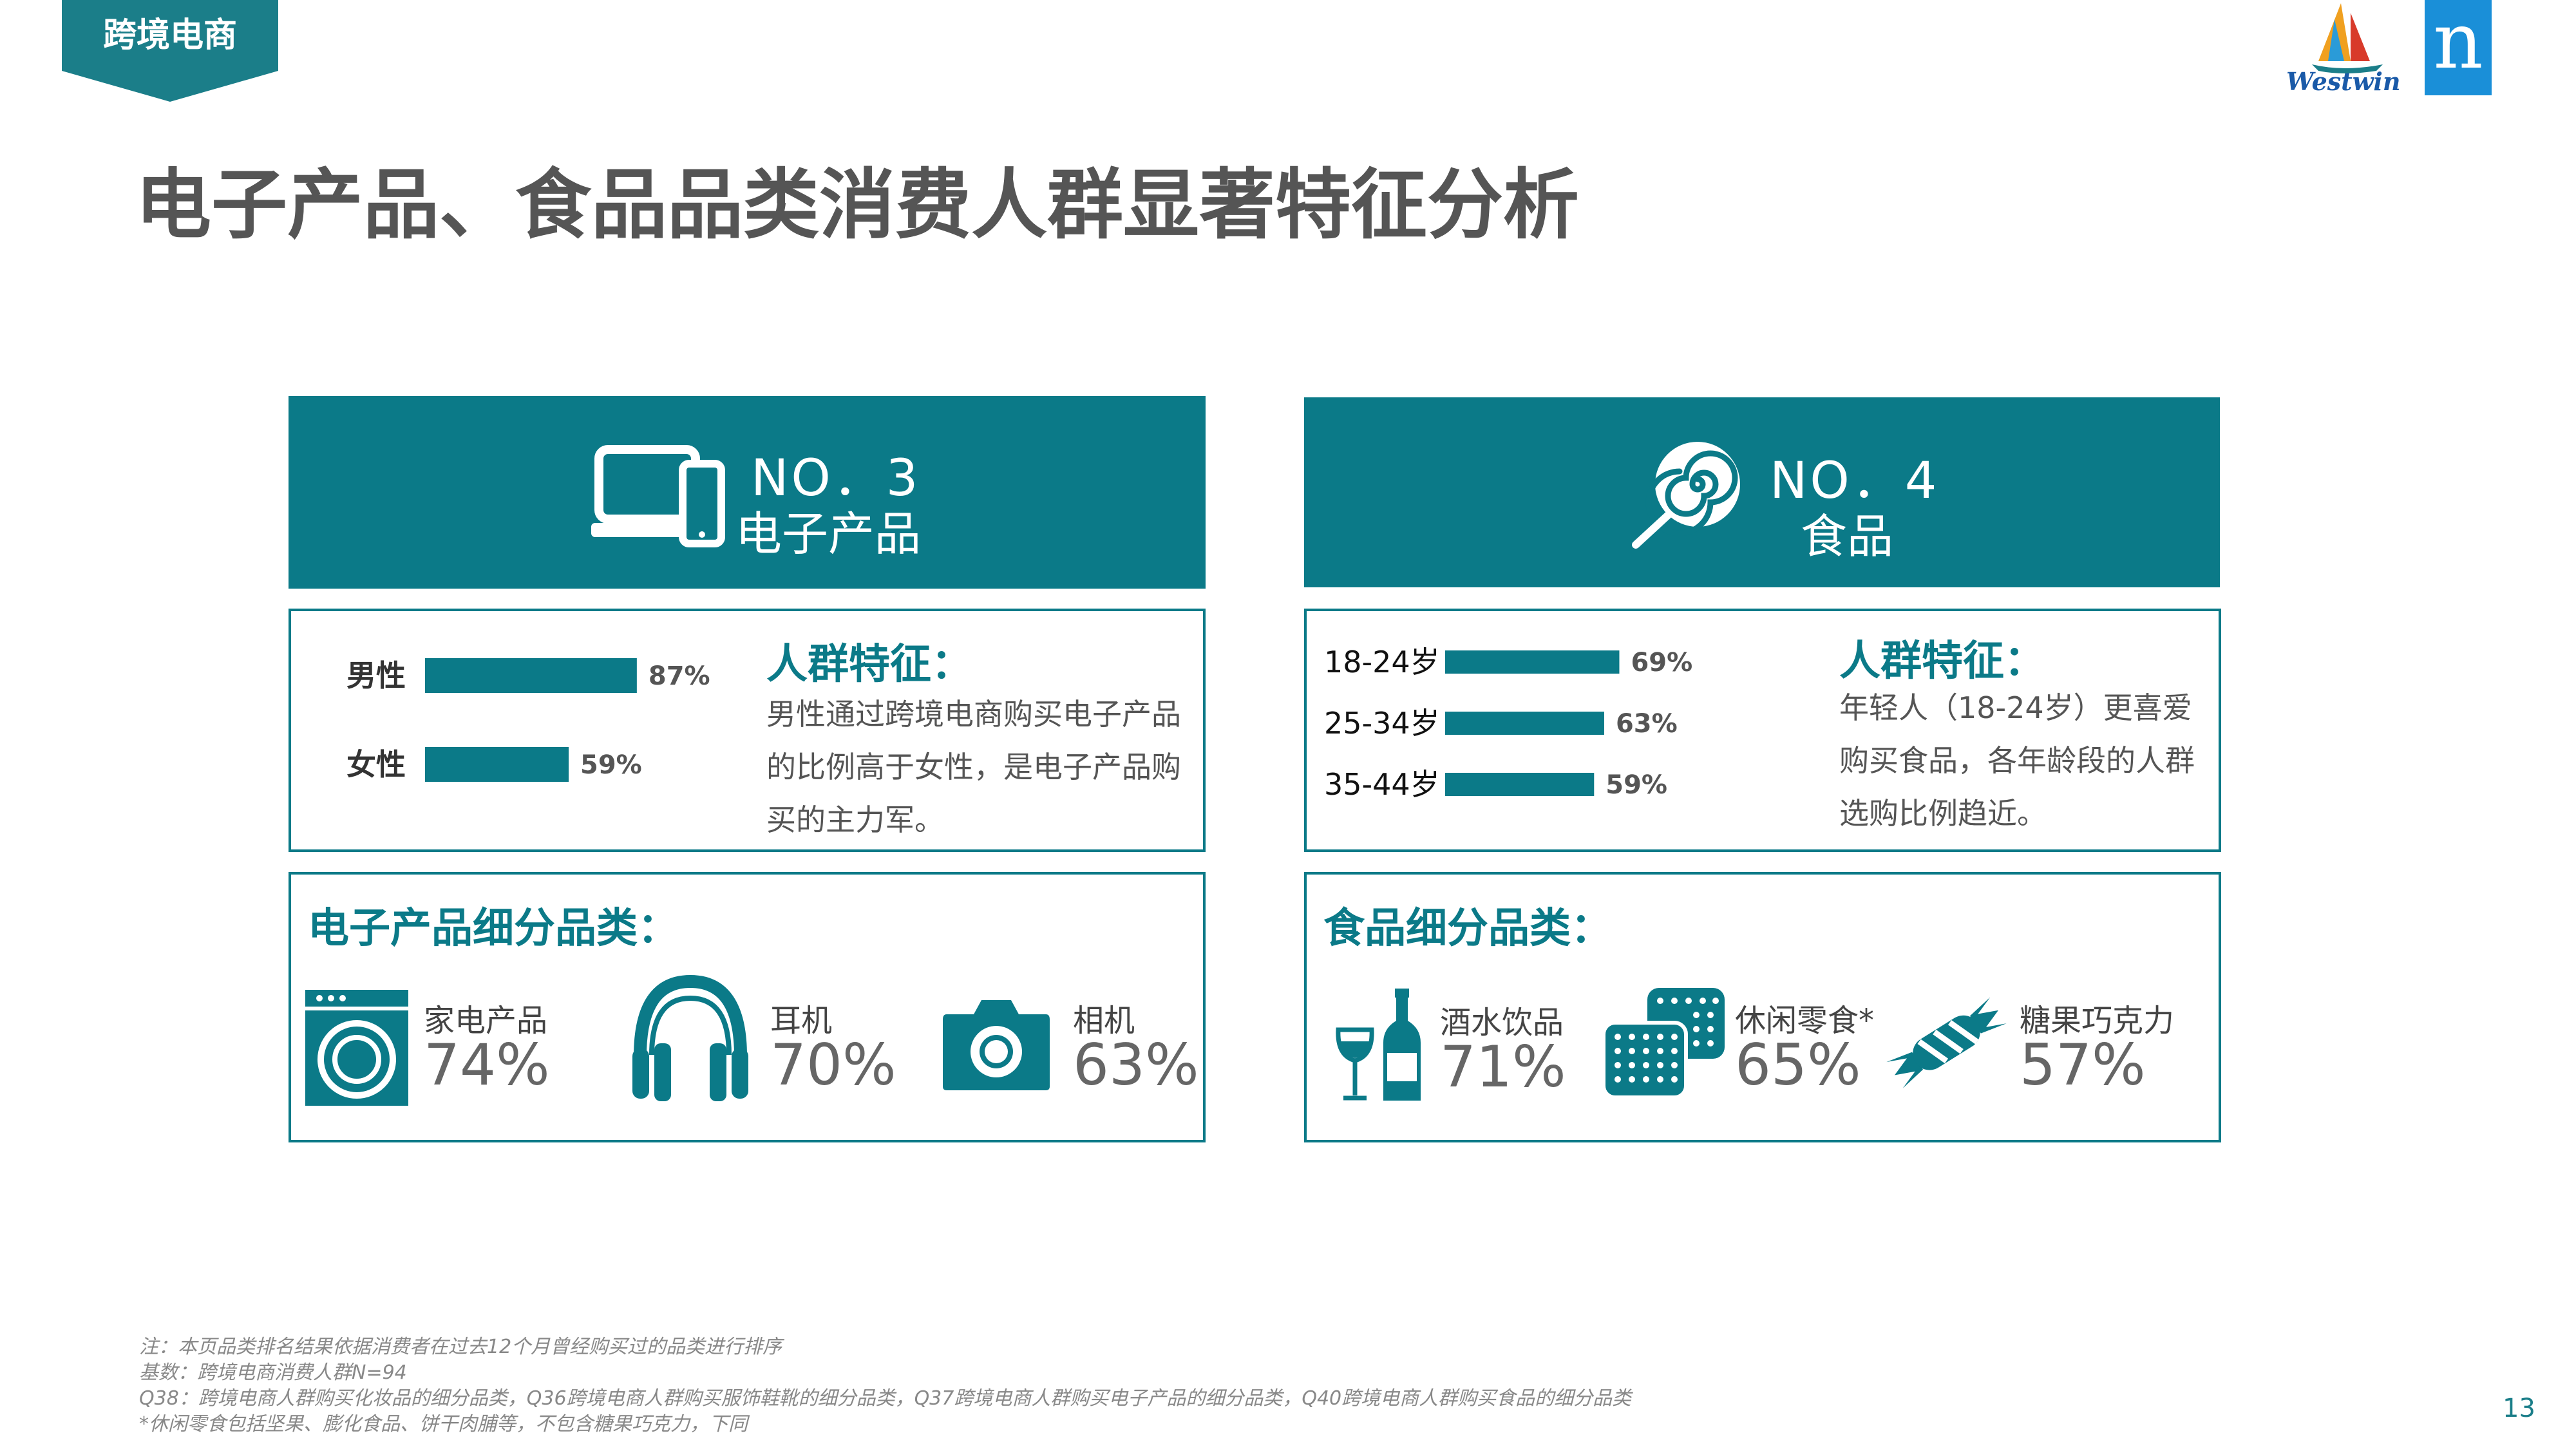 The width and height of the screenshot is (2576, 1449). What do you see at coordinates (2343, 81) in the screenshot?
I see `westwin-logo-text: Westwin` at bounding box center [2343, 81].